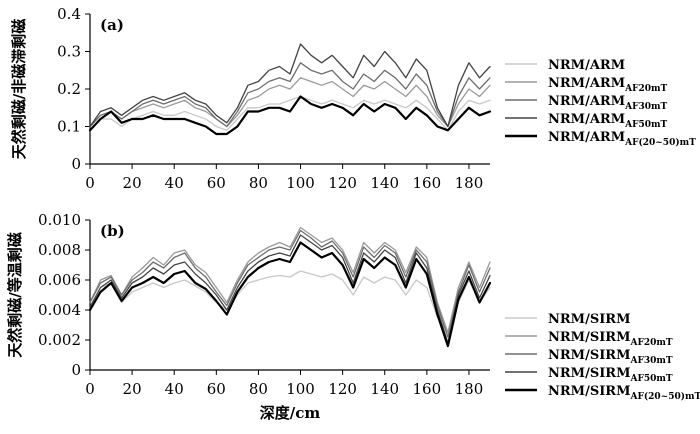 The image size is (700, 434). Describe the element at coordinates (112, 25) in the screenshot. I see `panel-a-label: (a)` at that location.